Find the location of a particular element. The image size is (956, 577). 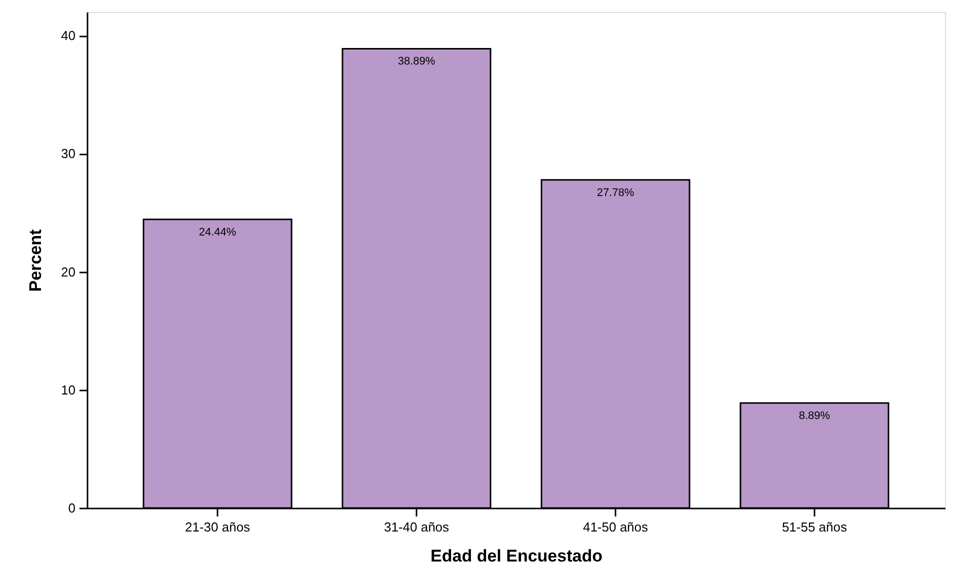

data-label: 8.89% is located at coordinates (814, 416).